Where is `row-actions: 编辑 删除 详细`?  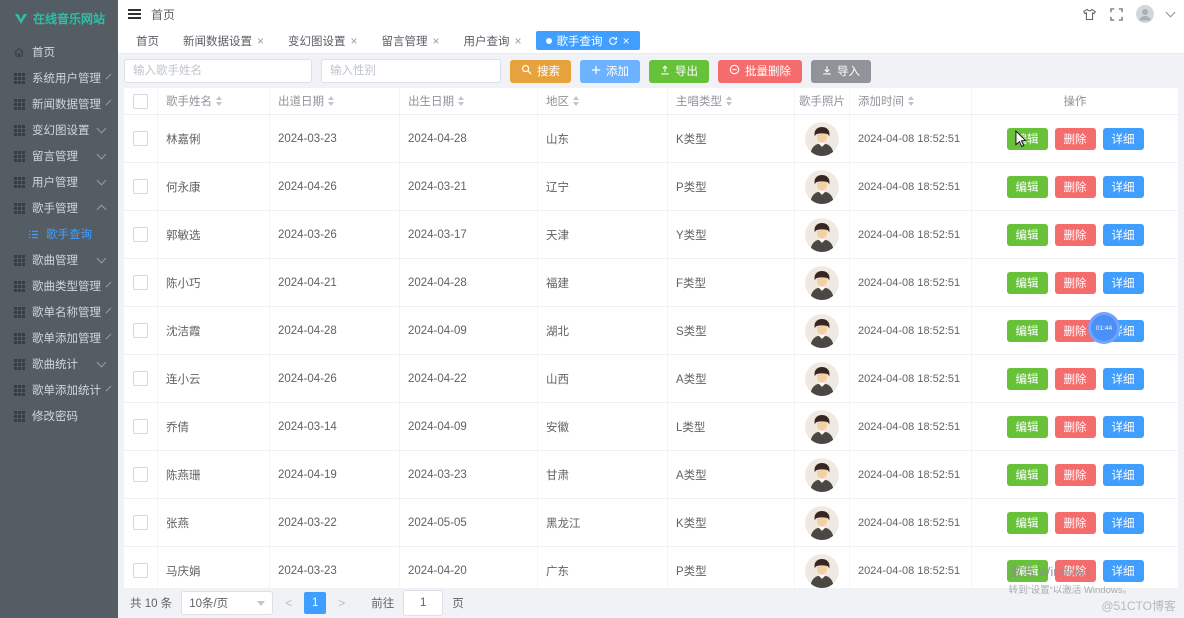
row-actions: 编辑 删除 详细 is located at coordinates (1075, 426).